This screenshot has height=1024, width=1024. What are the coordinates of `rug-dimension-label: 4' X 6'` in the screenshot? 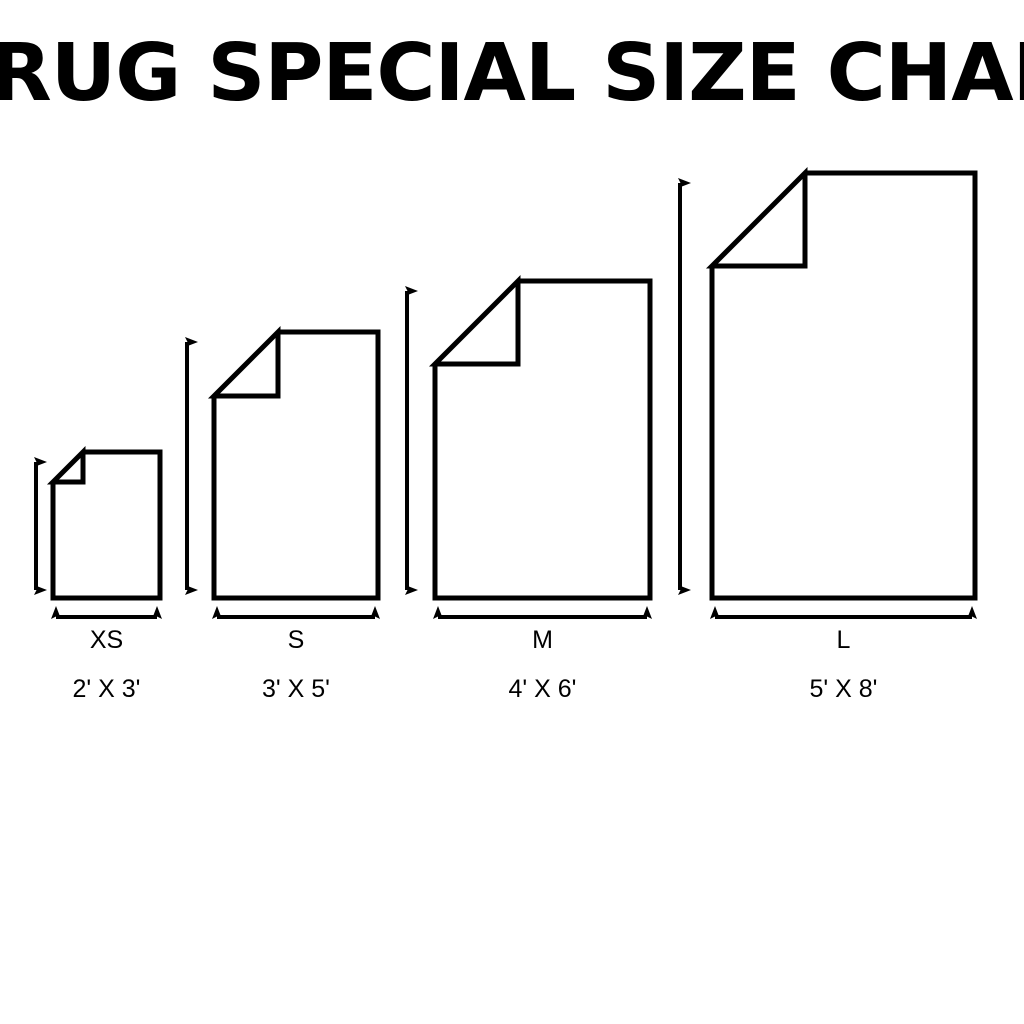 It's located at (543, 689).